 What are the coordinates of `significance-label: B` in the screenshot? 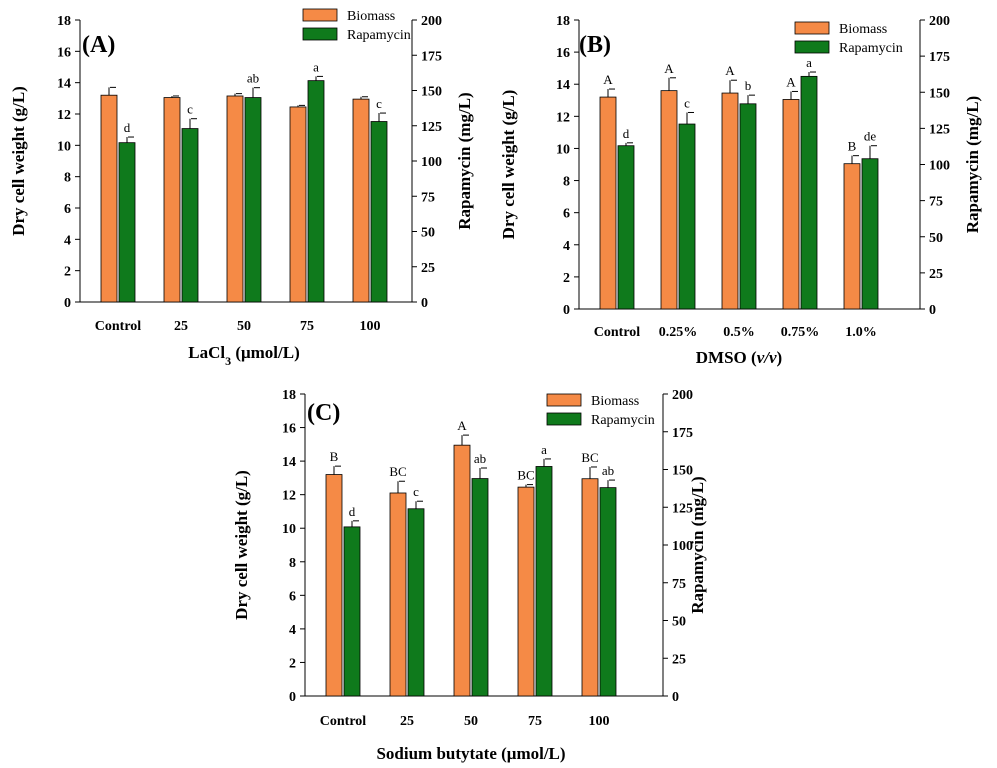 It's located at (334, 456).